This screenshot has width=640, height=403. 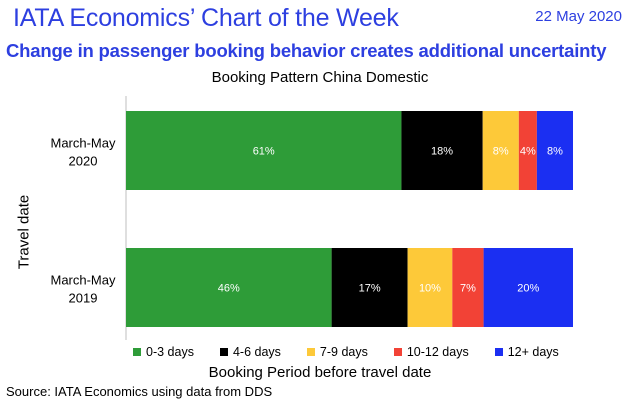 I want to click on data-label-1-0: 46%, so click(x=229, y=289).